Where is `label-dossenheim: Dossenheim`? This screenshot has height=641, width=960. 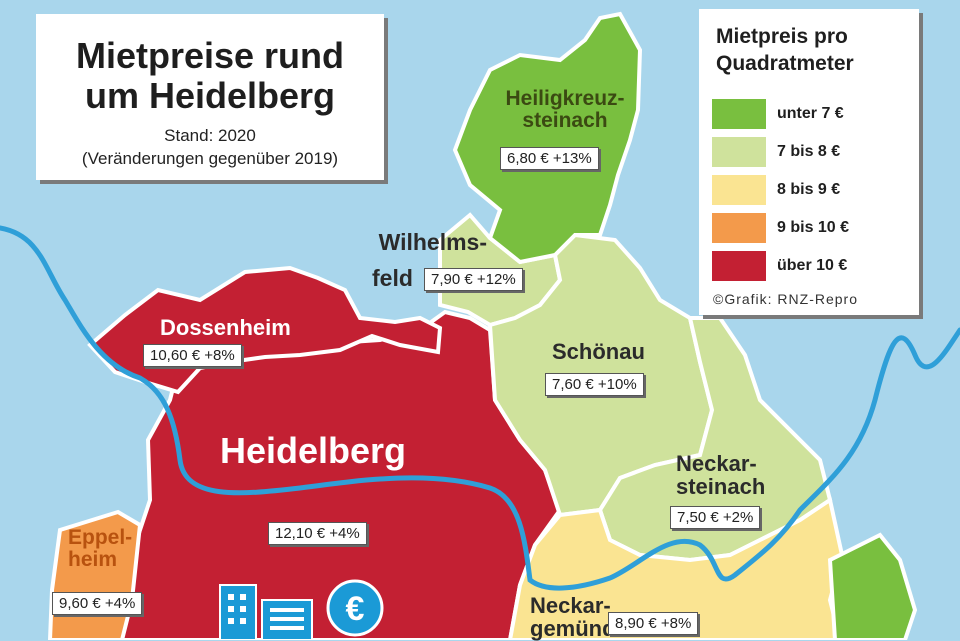 label-dossenheim: Dossenheim is located at coordinates (225, 327).